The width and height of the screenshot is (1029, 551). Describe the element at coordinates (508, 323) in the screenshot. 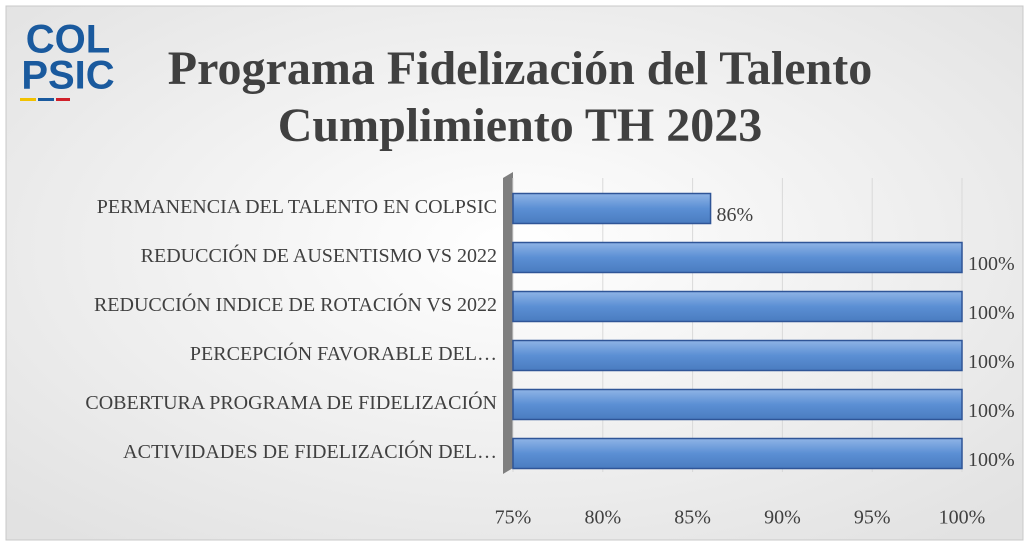

I see `axis-wall` at that location.